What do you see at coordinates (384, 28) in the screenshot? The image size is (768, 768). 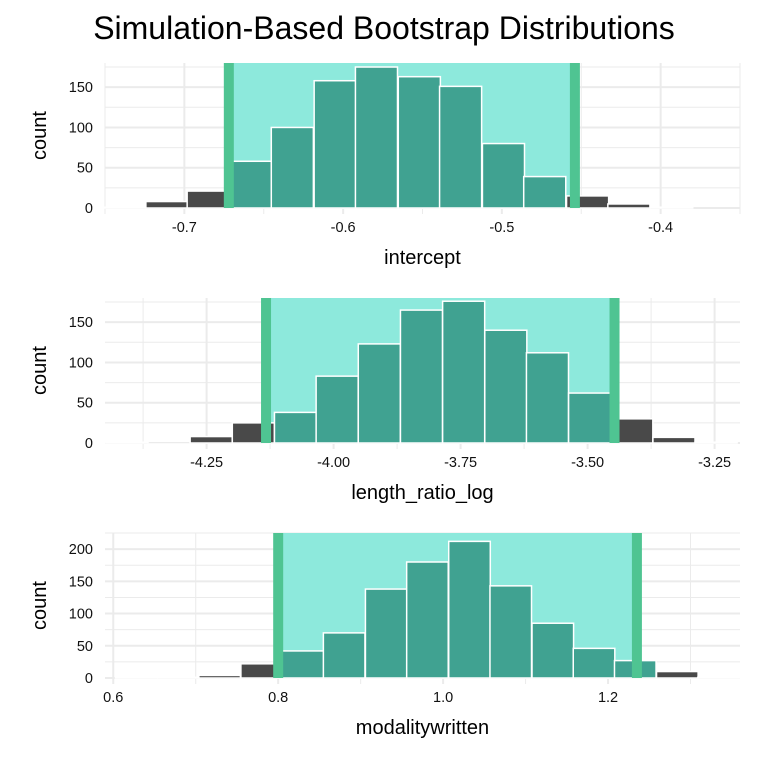 I see `chart-title: Simulation-Based Bootstrap Distributions` at bounding box center [384, 28].